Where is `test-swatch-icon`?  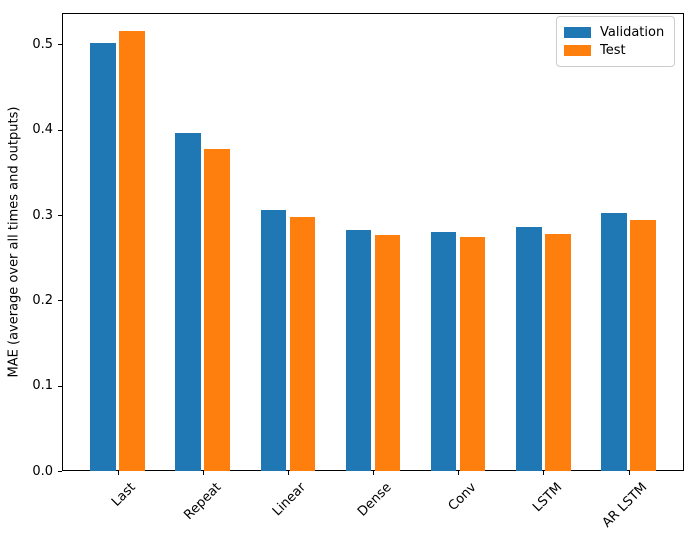
test-swatch-icon is located at coordinates (577, 50).